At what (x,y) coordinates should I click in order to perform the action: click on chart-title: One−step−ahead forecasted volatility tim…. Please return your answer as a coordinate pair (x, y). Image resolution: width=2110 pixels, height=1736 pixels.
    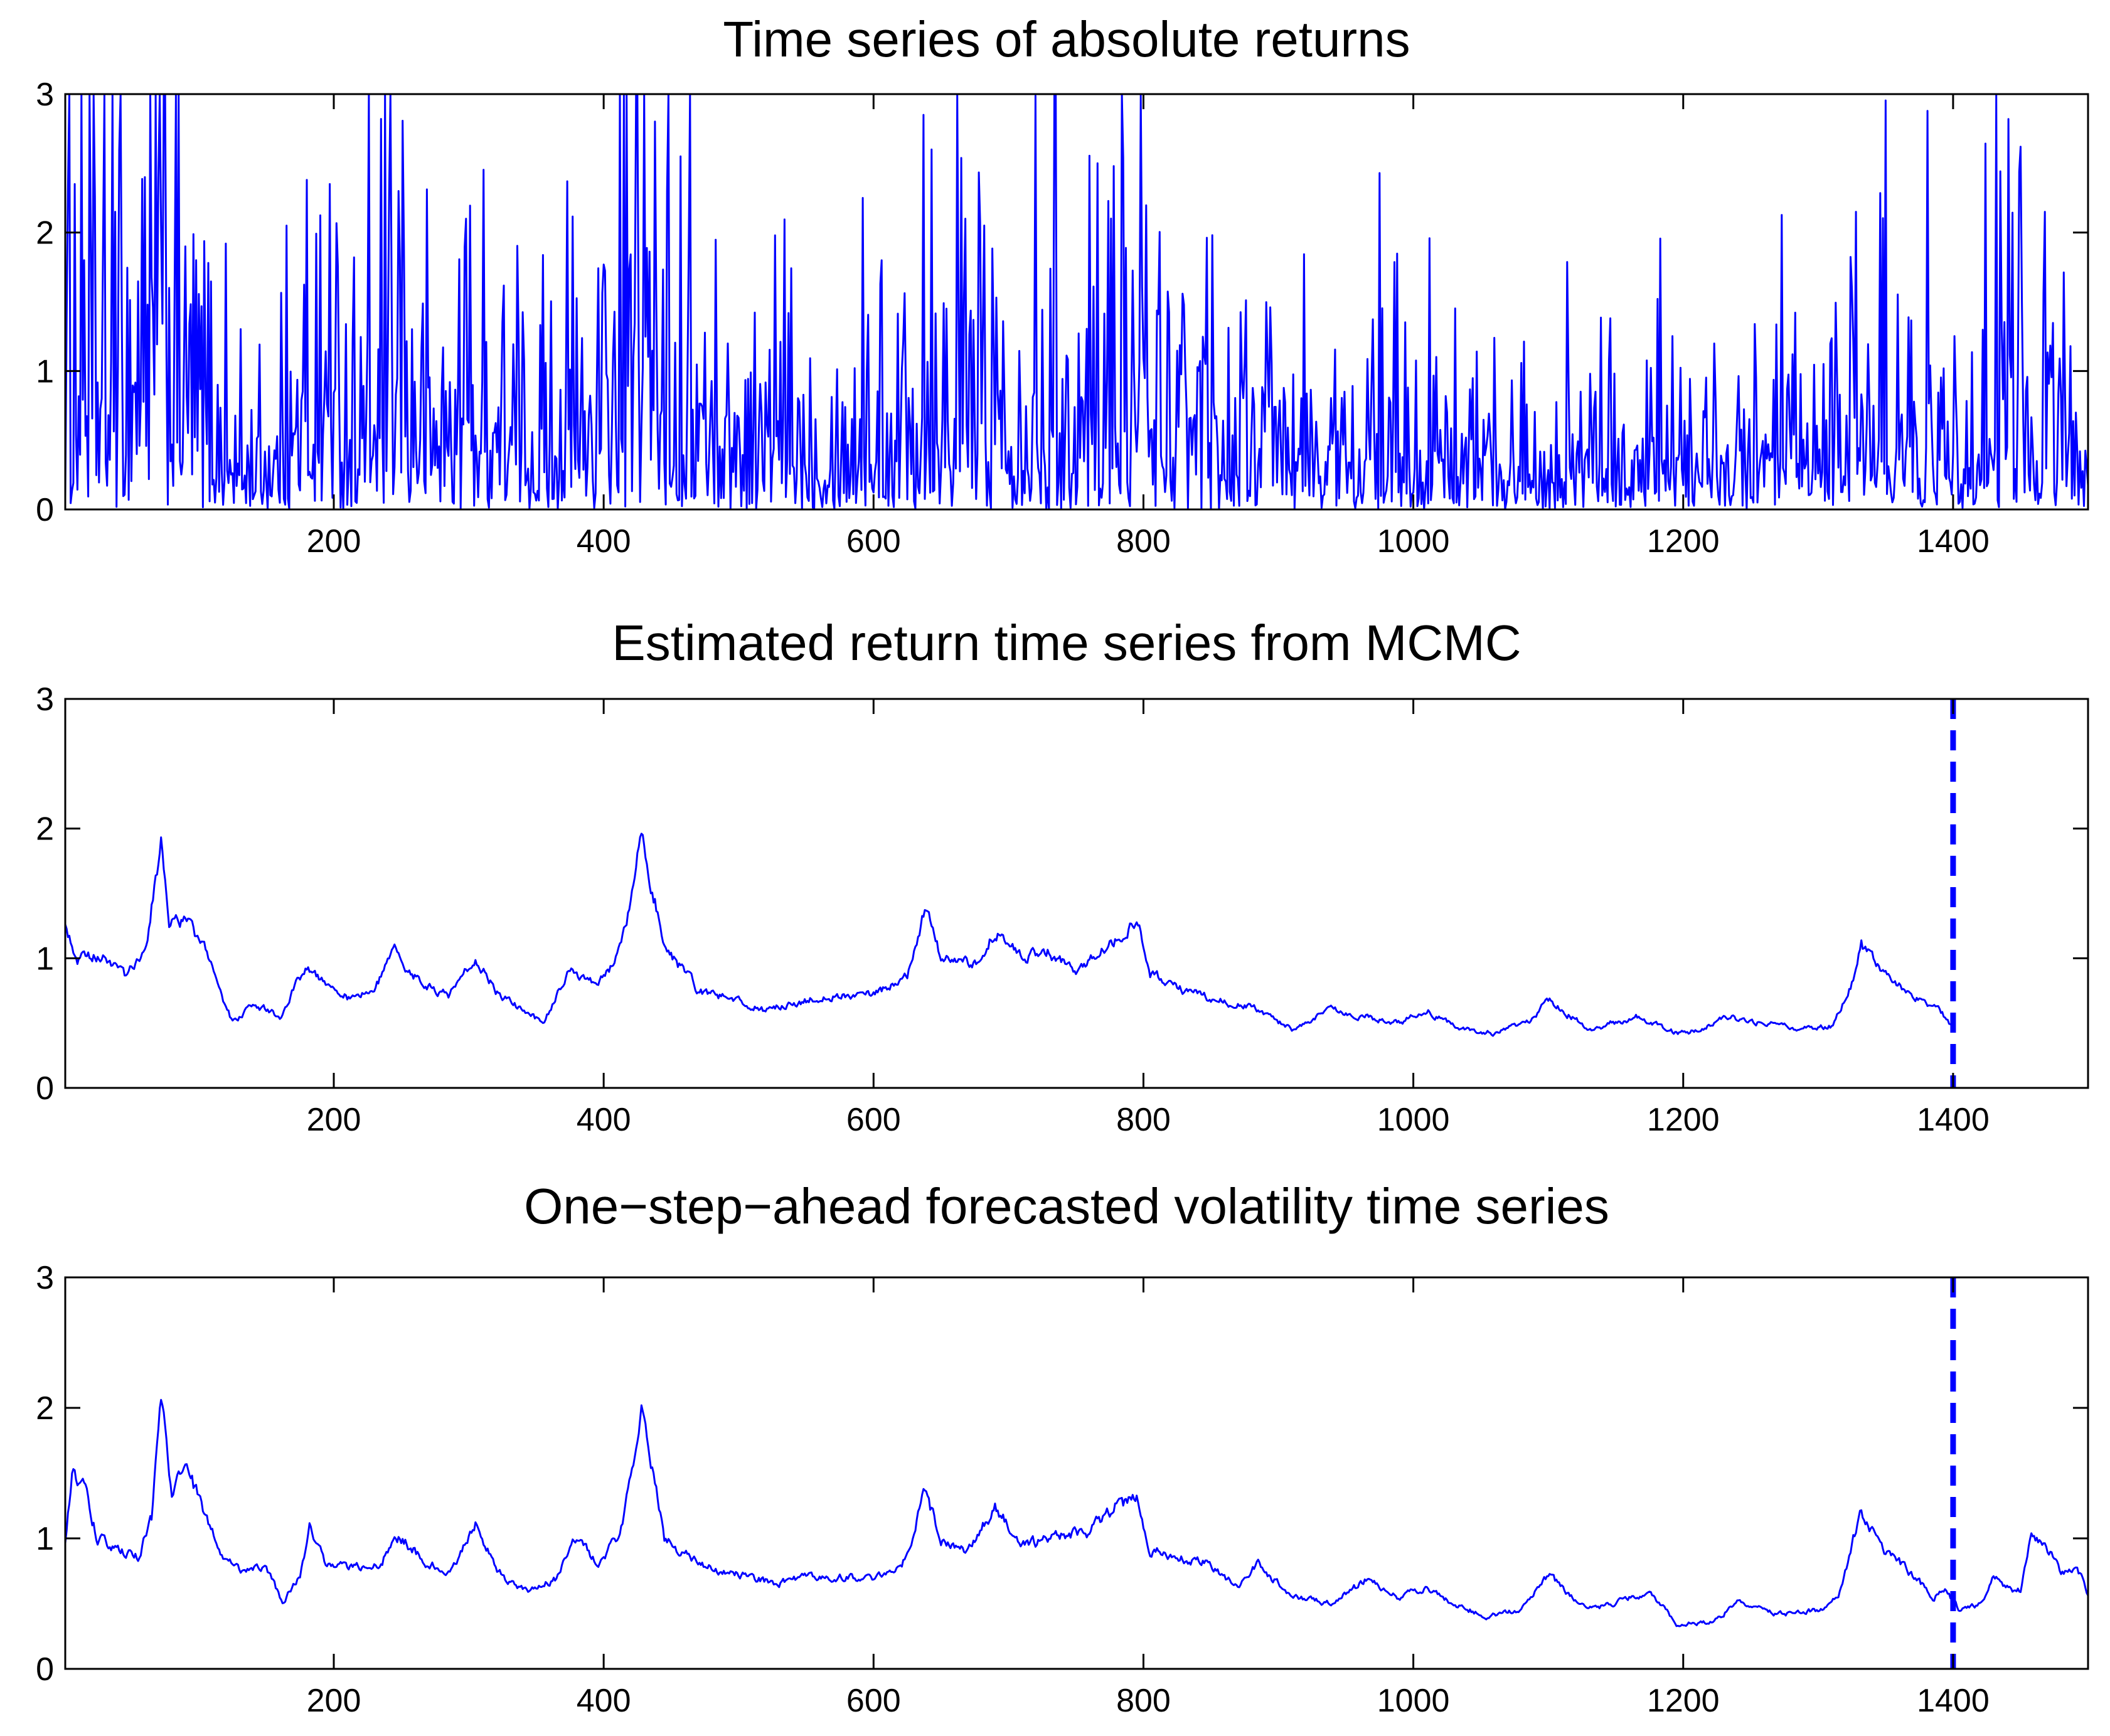
    Looking at the image, I should click on (1066, 1206).